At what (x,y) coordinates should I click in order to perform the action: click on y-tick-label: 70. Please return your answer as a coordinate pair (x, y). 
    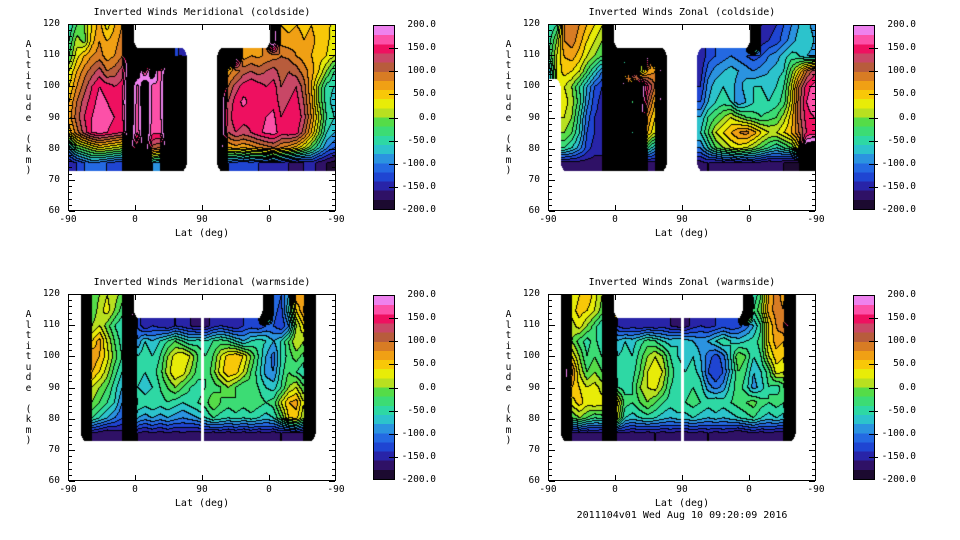
    Looking at the image, I should click on (534, 449).